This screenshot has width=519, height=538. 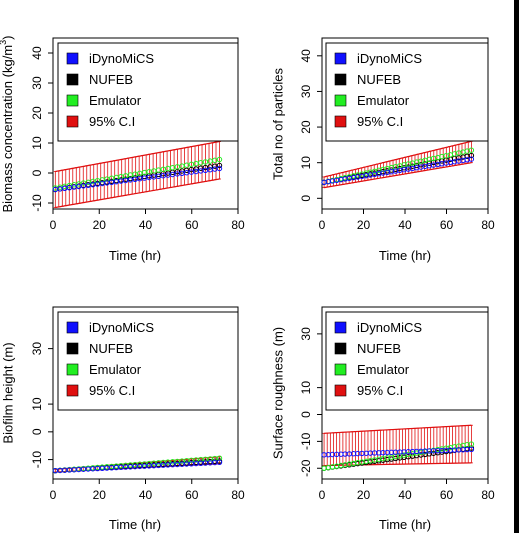 I want to click on y-axis-title: Biofilm height (m), so click(x=7, y=392).